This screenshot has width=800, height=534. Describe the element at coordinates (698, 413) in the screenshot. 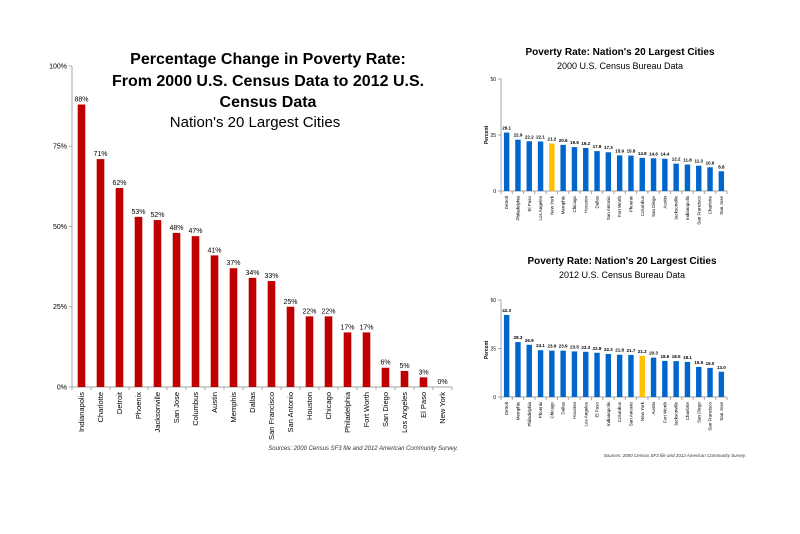

I see `x-tick-label: San Diego` at that location.